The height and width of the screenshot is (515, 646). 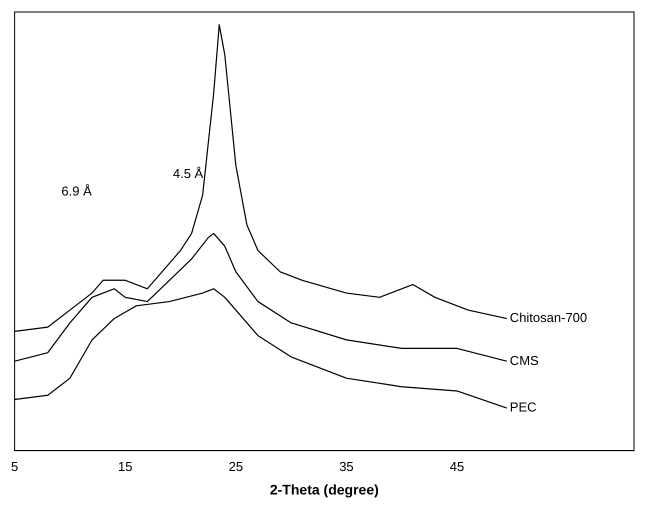 What do you see at coordinates (76, 190) in the screenshot?
I see `annotation: 6.9 Å` at bounding box center [76, 190].